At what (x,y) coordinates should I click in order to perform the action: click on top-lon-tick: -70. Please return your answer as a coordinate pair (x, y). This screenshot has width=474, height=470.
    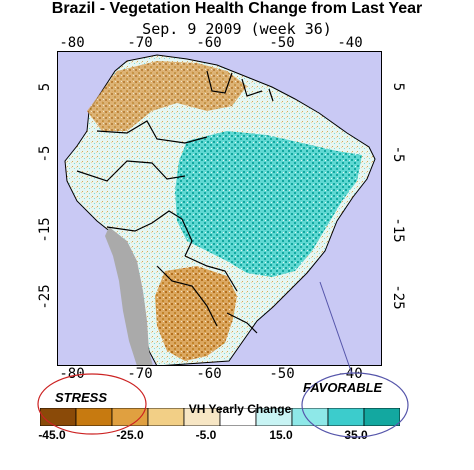
    Looking at the image, I should click on (140, 43).